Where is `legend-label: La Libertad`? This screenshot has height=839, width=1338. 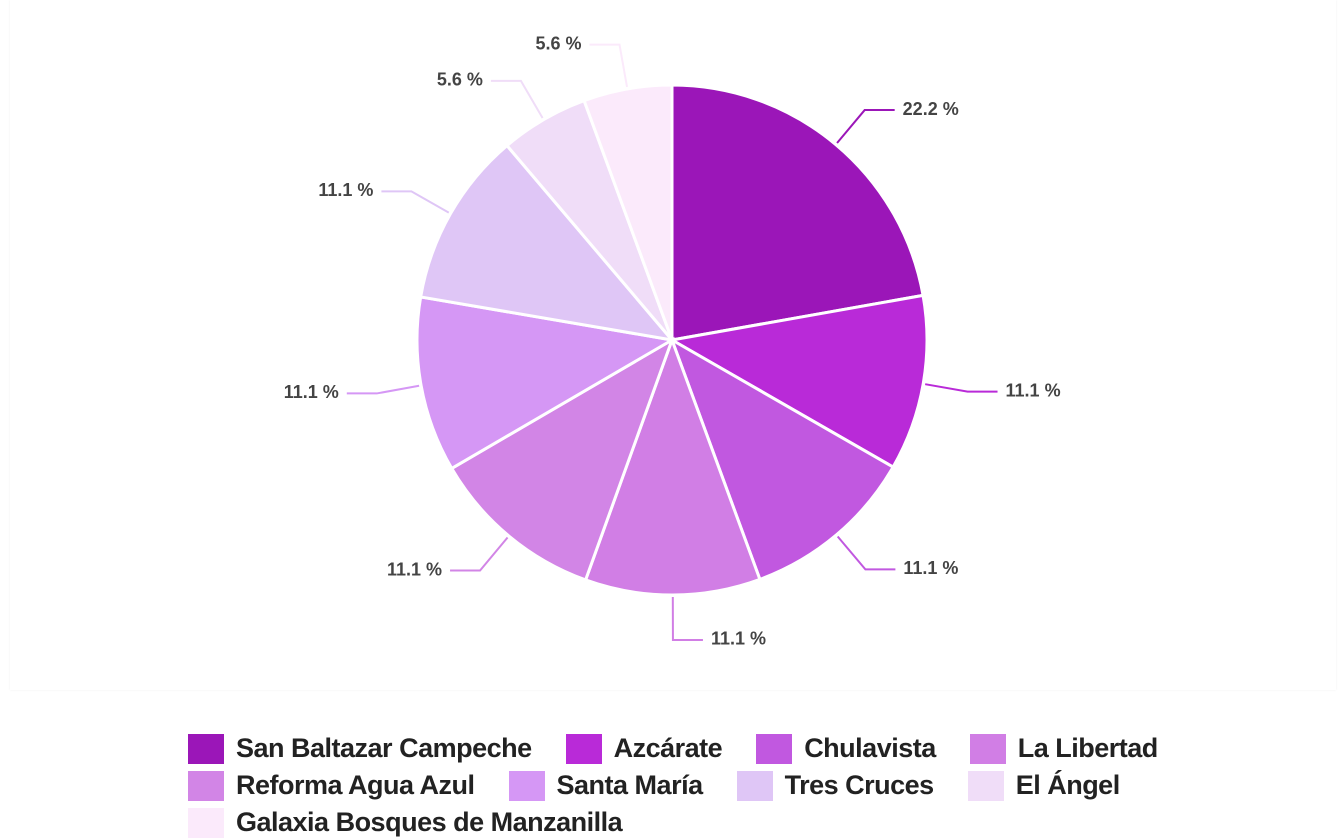 legend-label: La Libertad is located at coordinates (1088, 748).